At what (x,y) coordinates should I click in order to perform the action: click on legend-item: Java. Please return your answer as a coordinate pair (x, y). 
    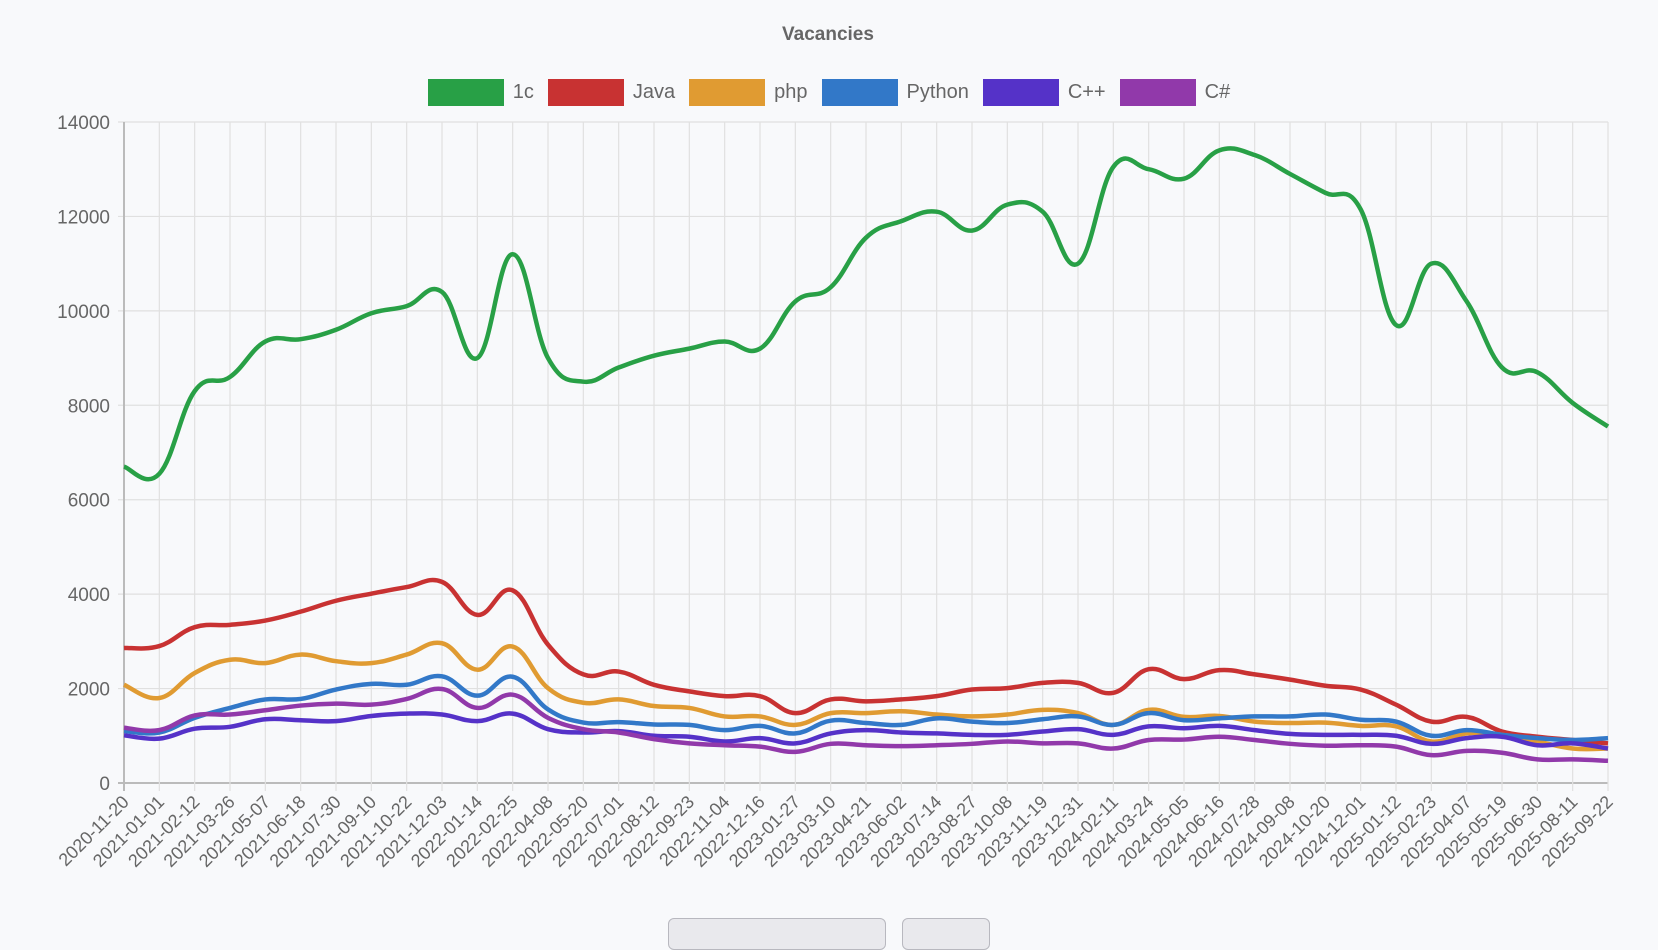
    Looking at the image, I should click on (611, 92).